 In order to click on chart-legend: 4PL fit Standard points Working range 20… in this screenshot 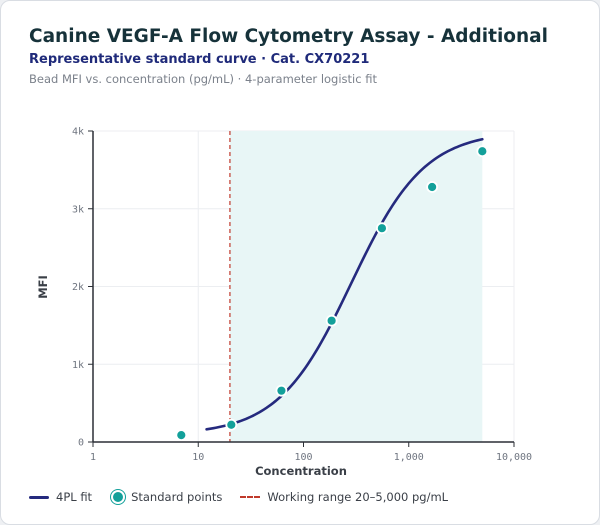, I will do `click(247, 497)`.